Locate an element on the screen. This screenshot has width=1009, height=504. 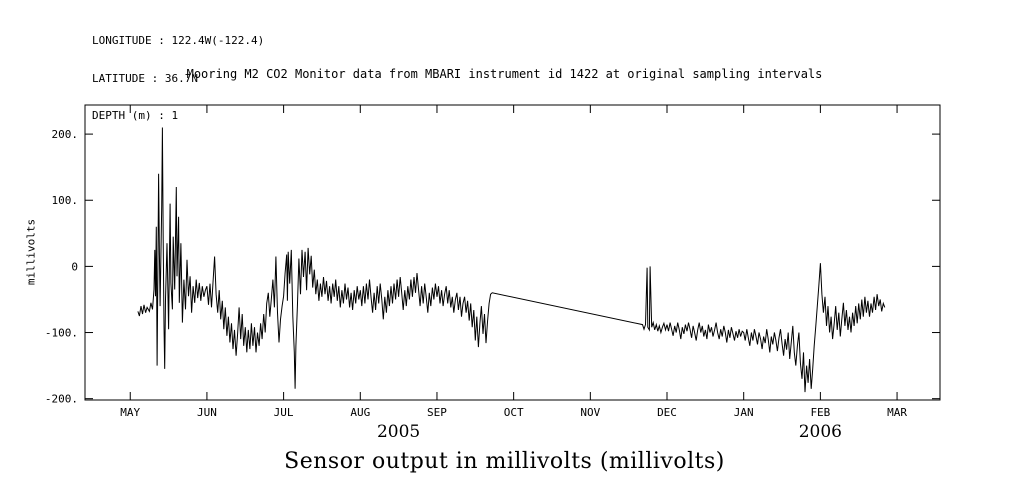
latitude-text: LATITUDE : 36.7N is located at coordinates (145, 78).